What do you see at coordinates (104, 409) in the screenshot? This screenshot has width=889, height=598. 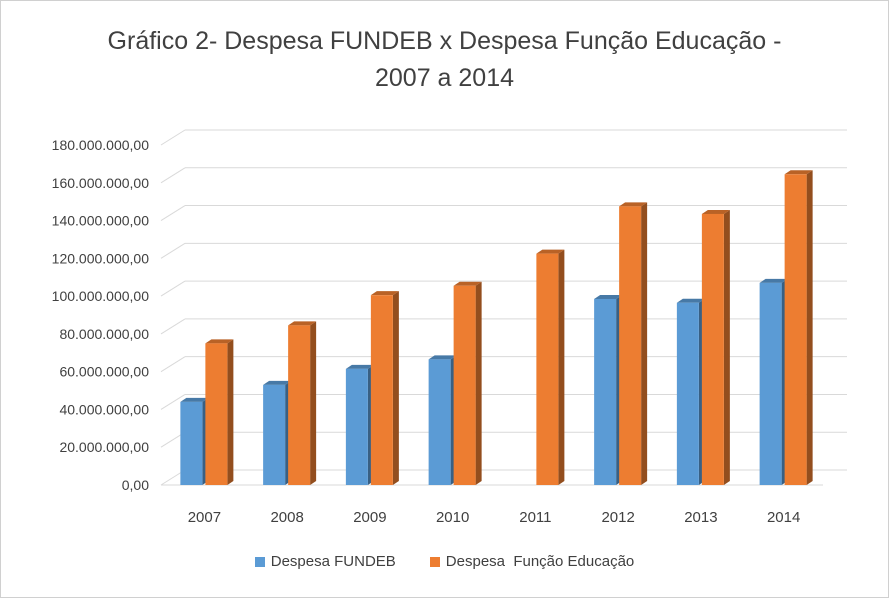 I see `y-tick-label: 40.000.000,00` at bounding box center [104, 409].